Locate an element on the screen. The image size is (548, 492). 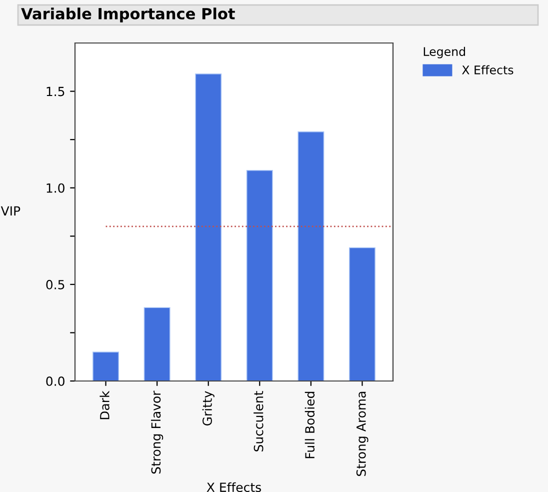
x-tick-label: Succulent is located at coordinates (259, 421).